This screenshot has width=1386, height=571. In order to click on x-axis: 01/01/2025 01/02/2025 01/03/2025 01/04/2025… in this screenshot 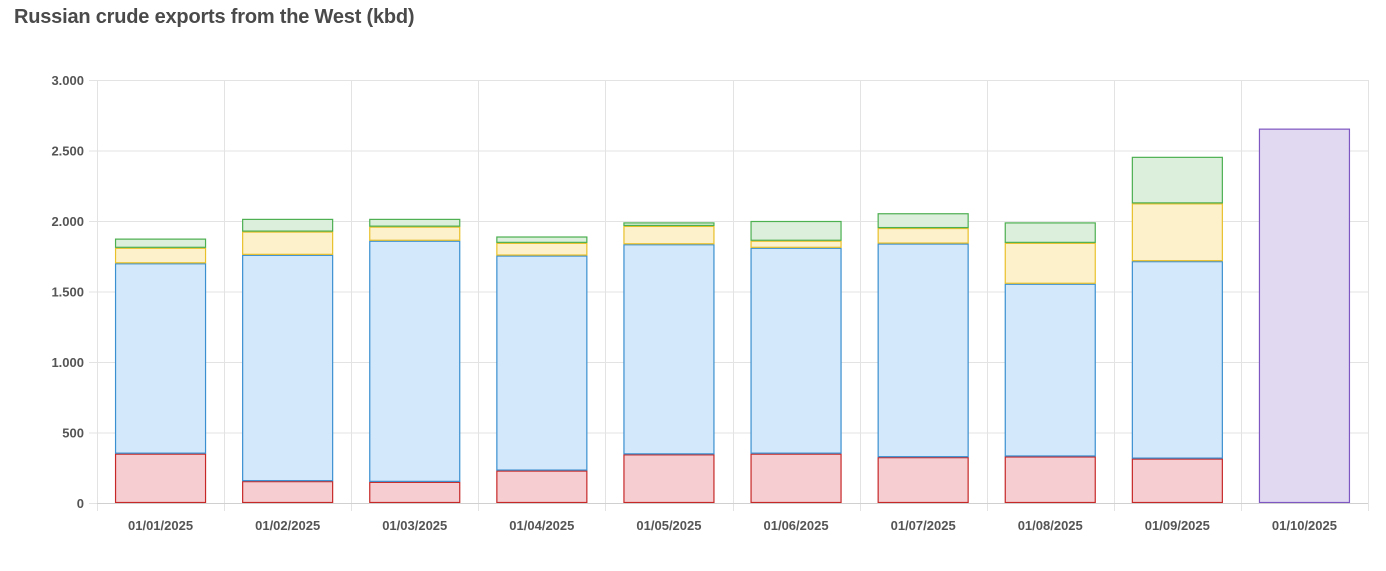, I will do `click(732, 518)`.